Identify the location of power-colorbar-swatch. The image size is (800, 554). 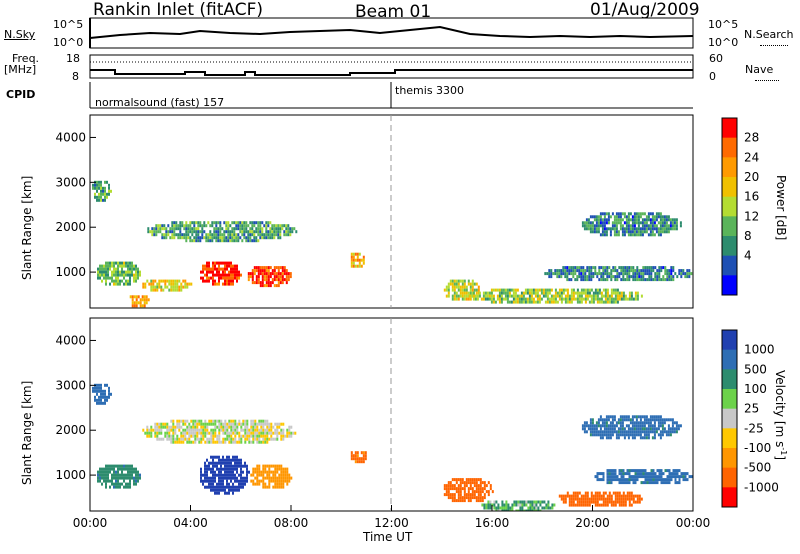
(729, 206).